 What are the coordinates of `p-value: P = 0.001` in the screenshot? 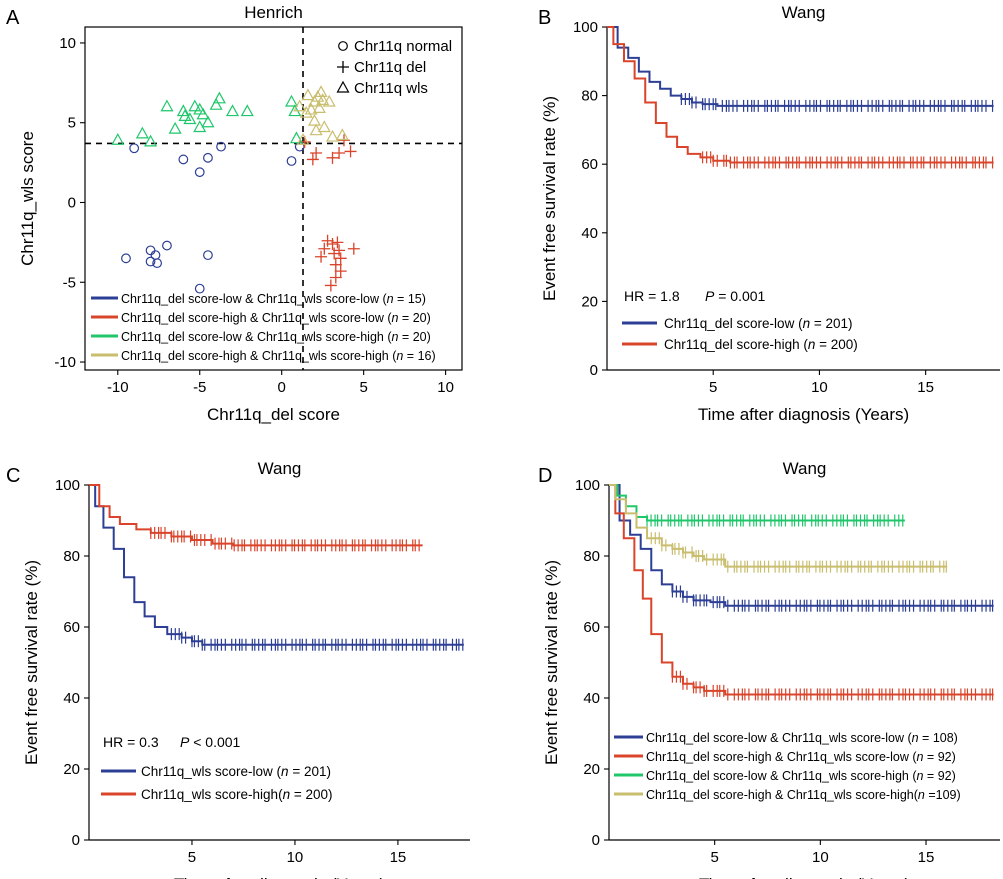 It's located at (735, 296).